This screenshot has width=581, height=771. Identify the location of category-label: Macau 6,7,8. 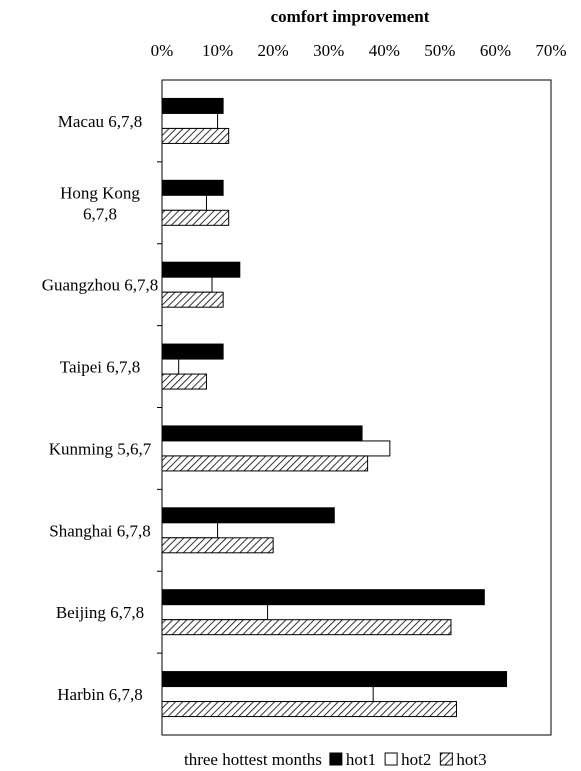
(100, 121).